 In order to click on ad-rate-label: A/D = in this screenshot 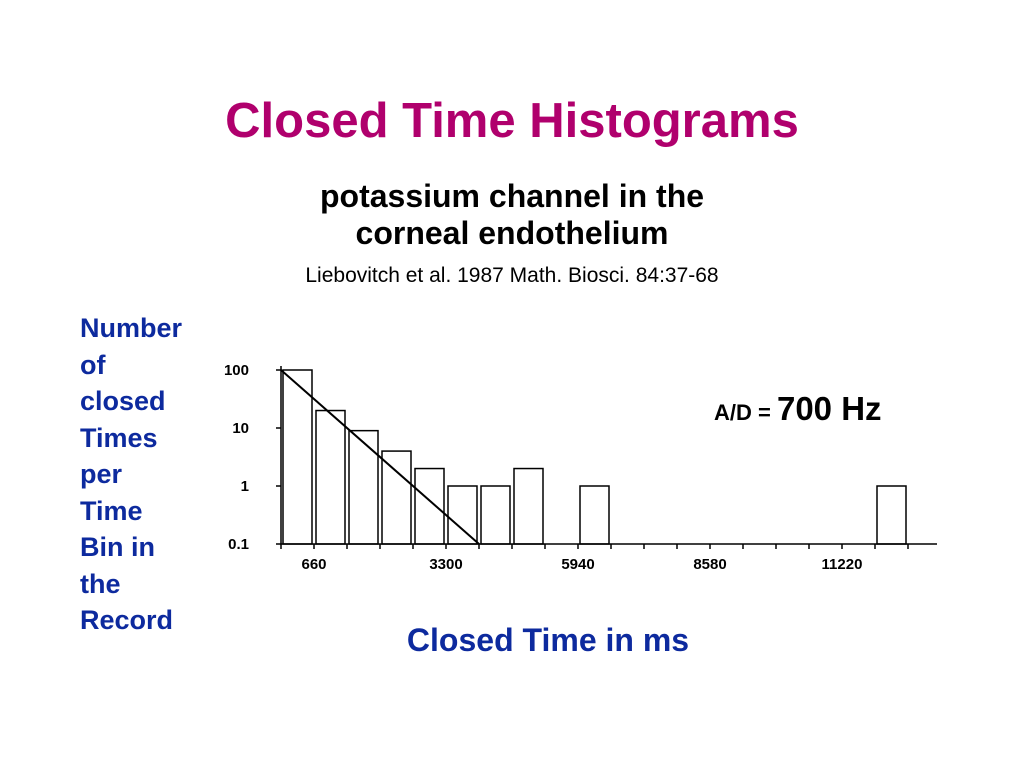, I will do `click(745, 412)`.